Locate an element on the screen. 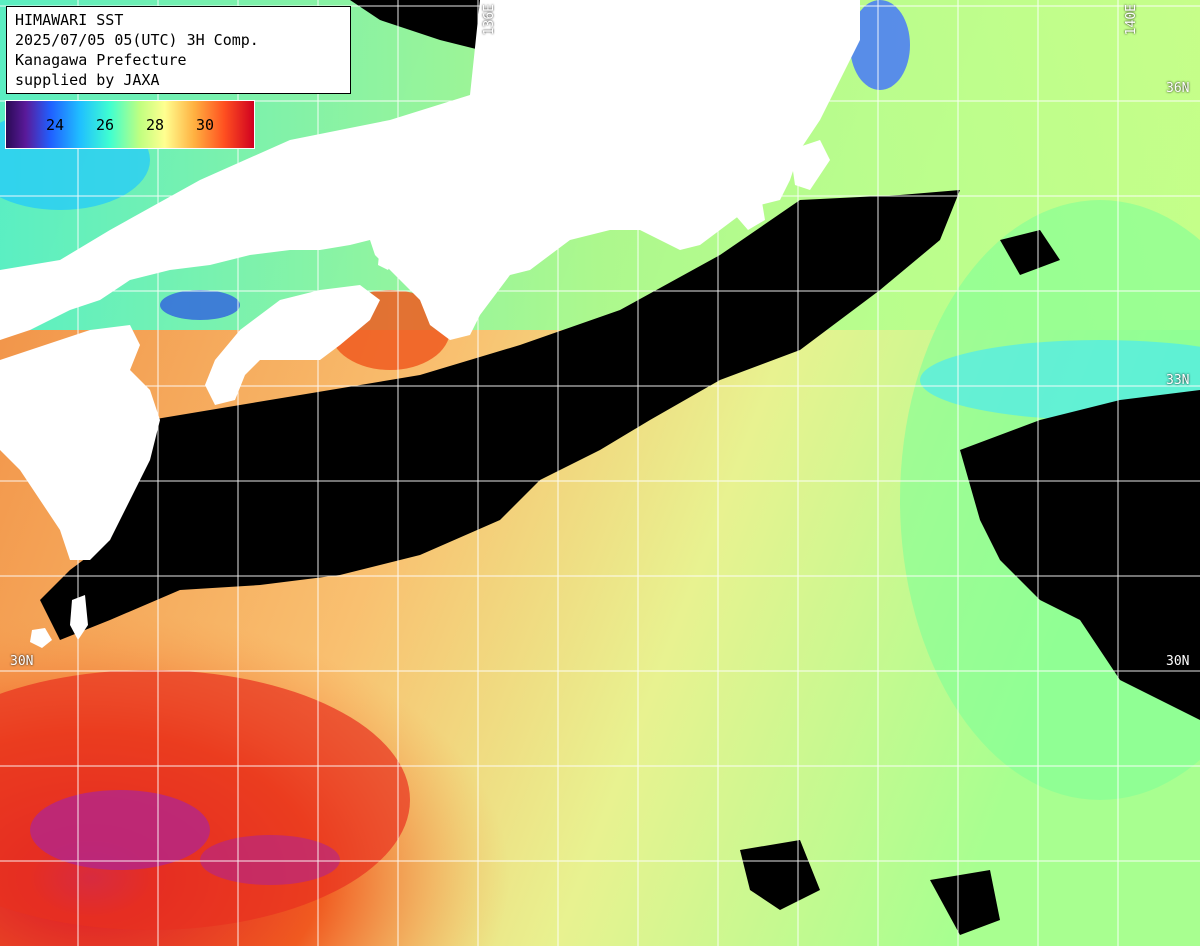  lat-label-33n: 33N is located at coordinates (1178, 380).